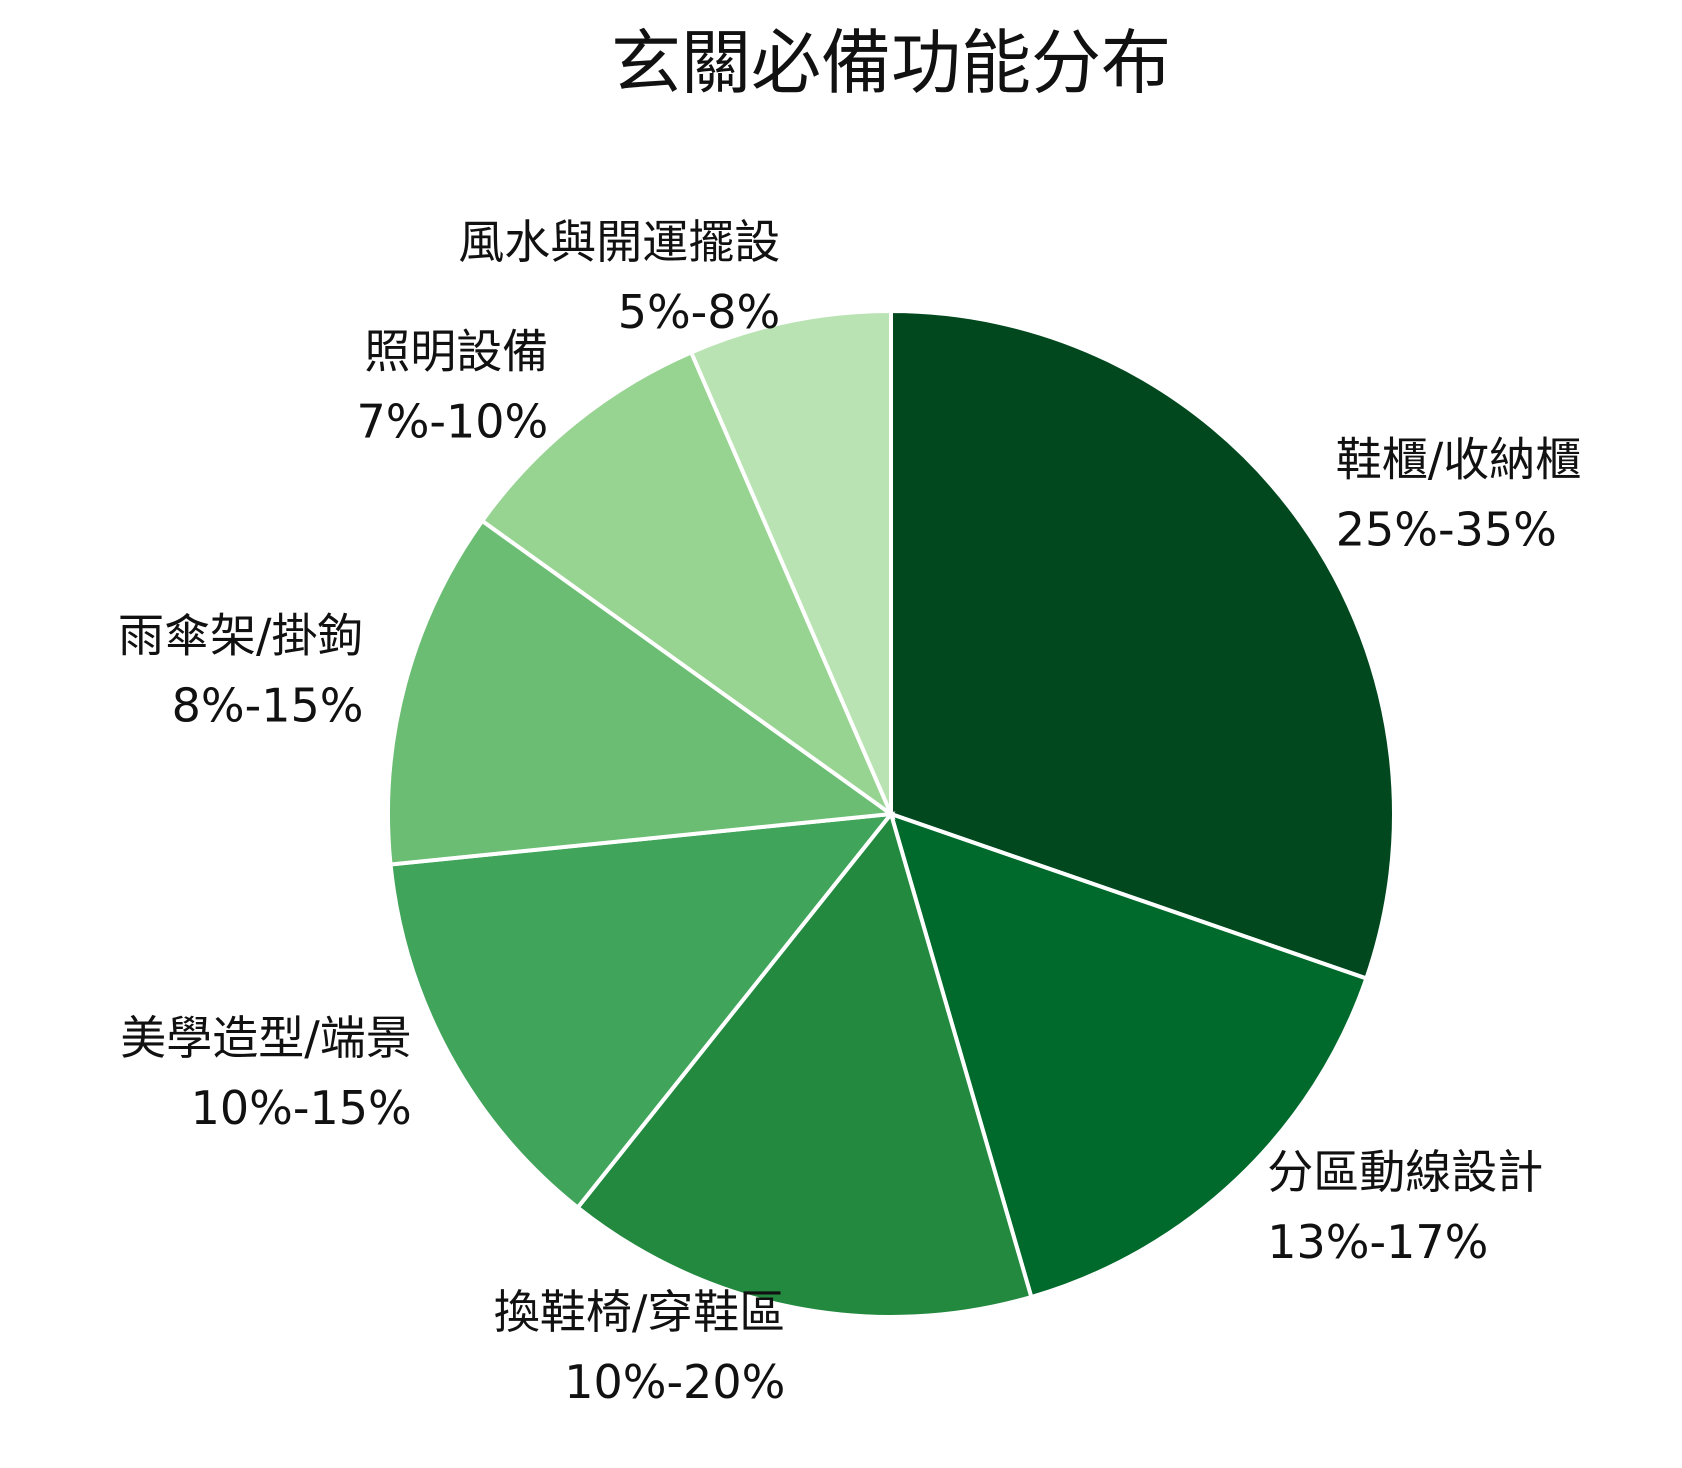 The image size is (1682, 1468). I want to click on slice-label: 鞋櫃/收納櫃, so click(1459, 460).